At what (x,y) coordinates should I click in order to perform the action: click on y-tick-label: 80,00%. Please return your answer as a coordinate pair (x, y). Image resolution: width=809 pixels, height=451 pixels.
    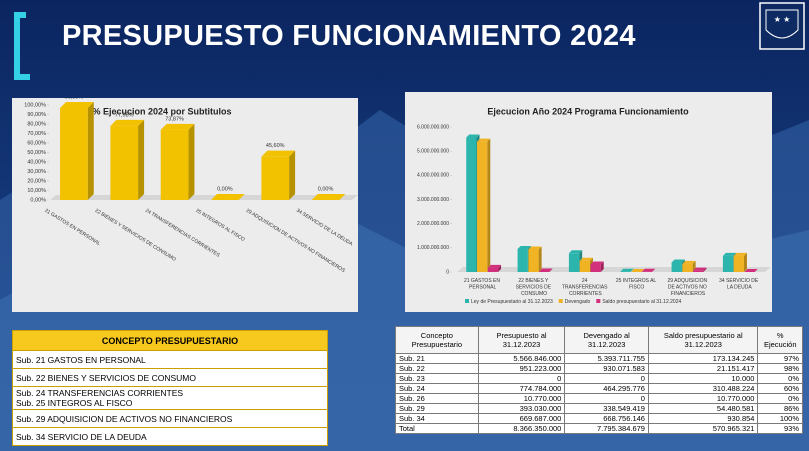
    Looking at the image, I should click on (36, 124).